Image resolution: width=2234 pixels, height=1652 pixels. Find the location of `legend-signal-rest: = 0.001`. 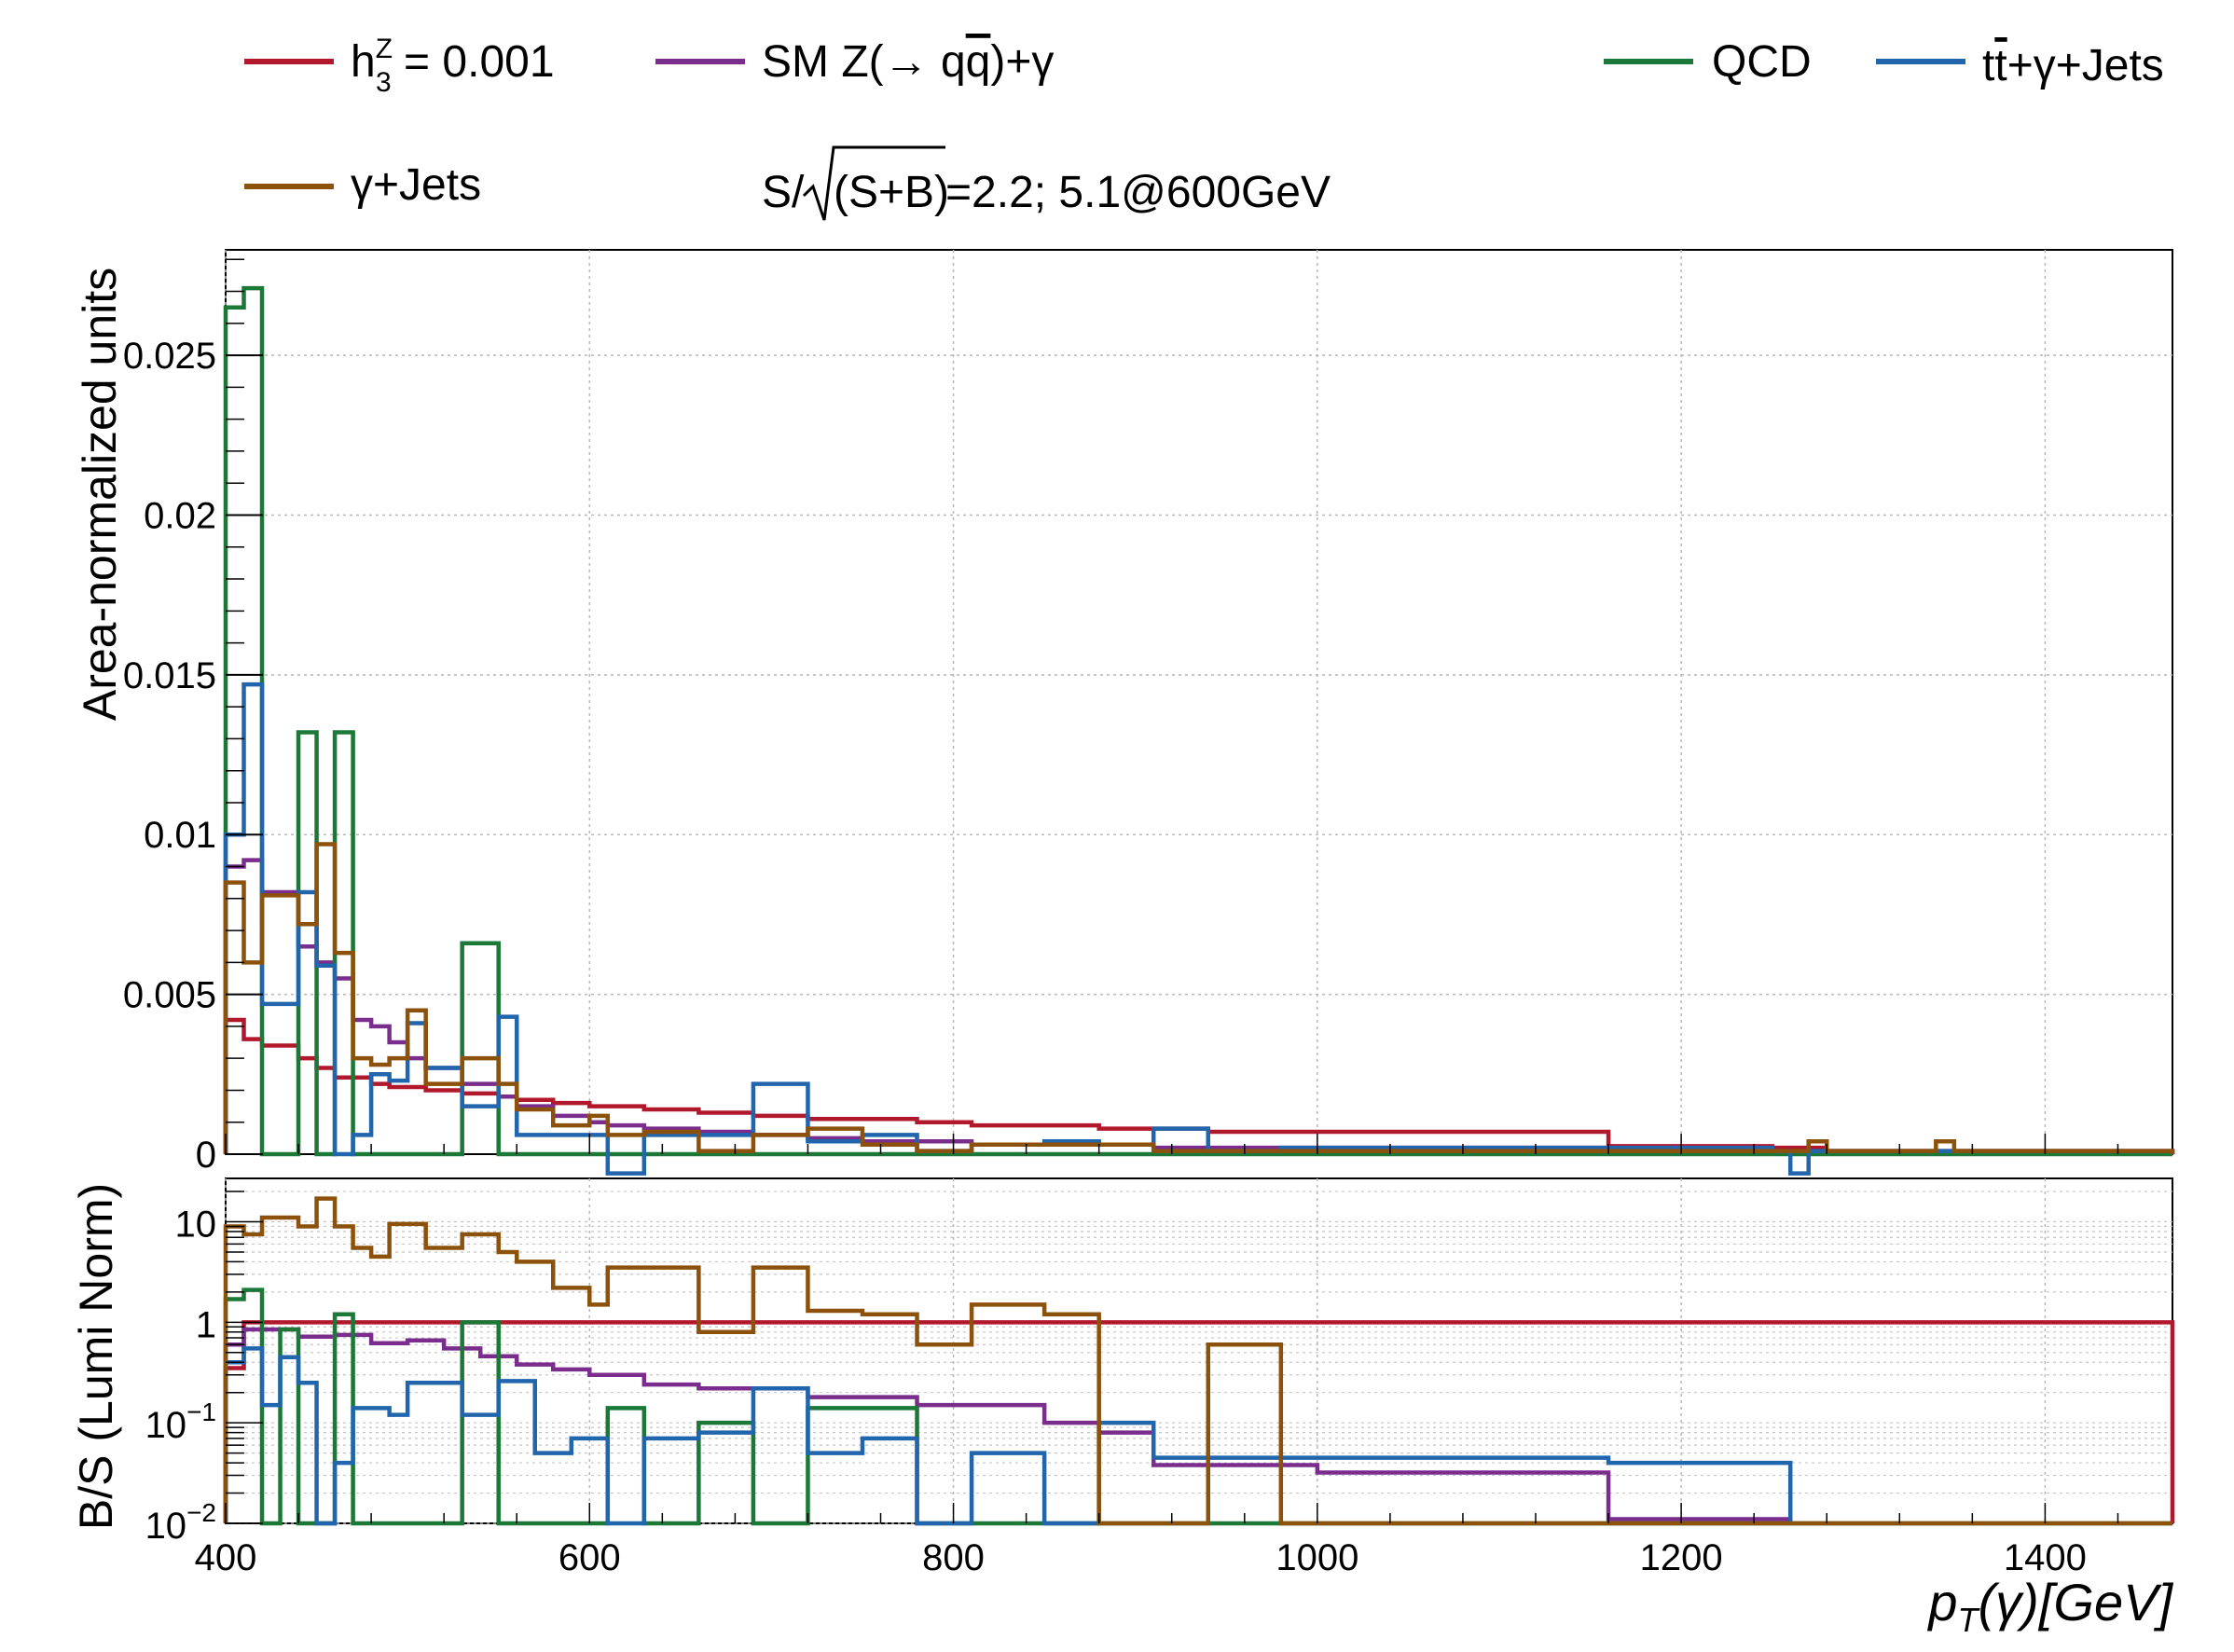

legend-signal-rest: = 0.001 is located at coordinates (474, 62).